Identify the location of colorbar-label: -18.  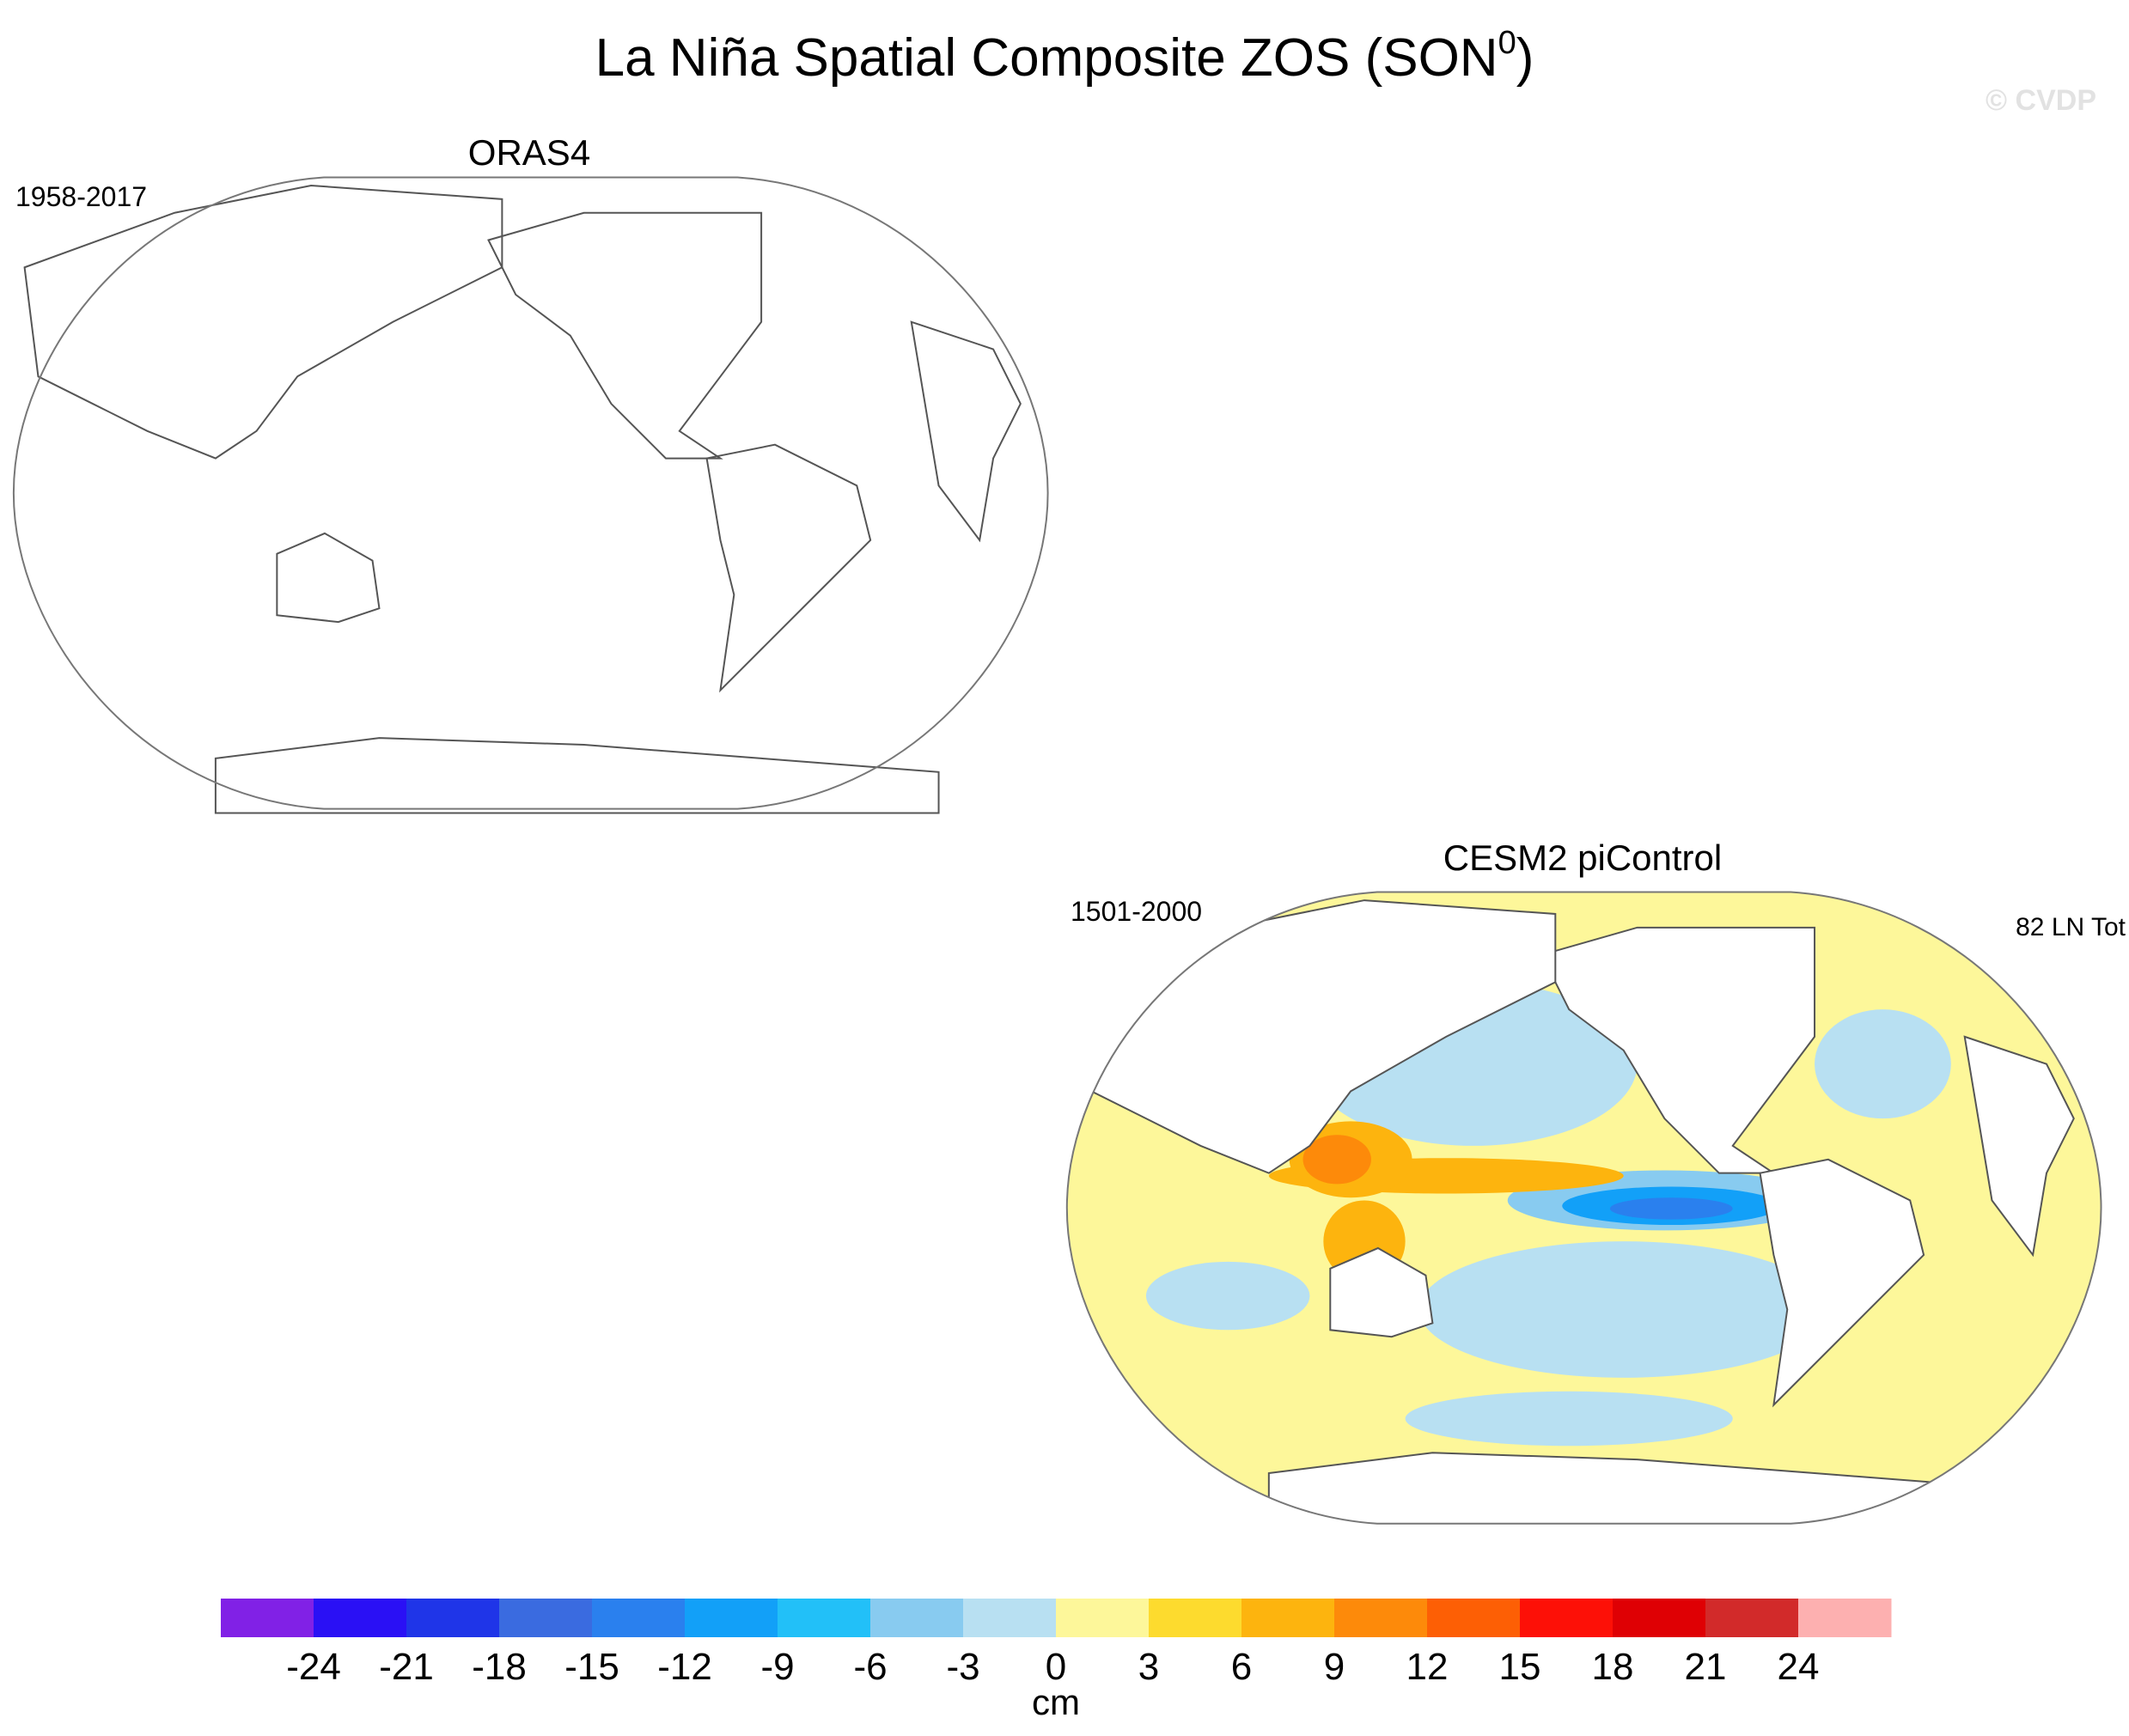
(499, 1667).